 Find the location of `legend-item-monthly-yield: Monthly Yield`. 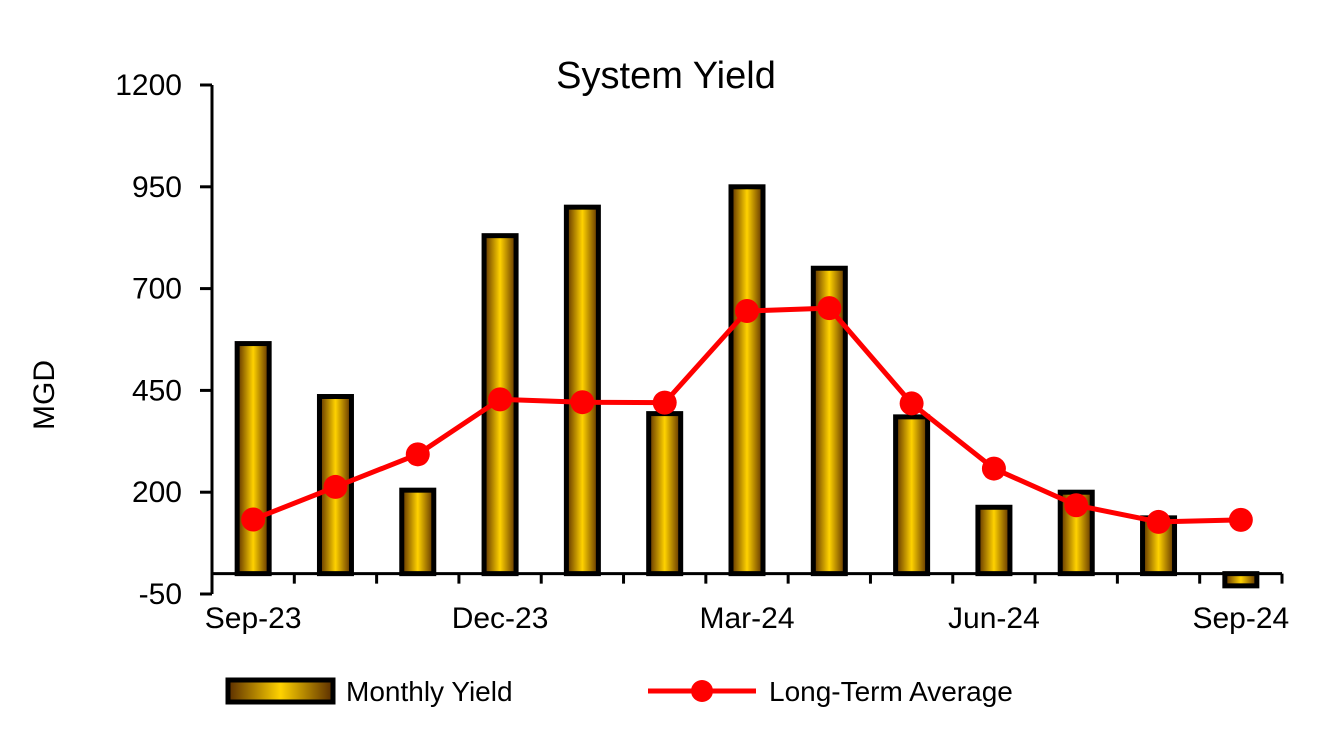

legend-item-monthly-yield: Monthly Yield is located at coordinates (369, 691).